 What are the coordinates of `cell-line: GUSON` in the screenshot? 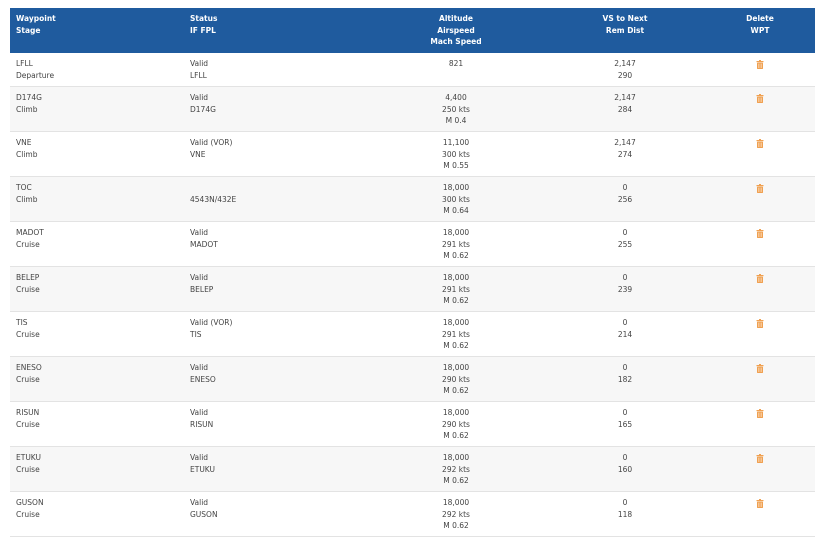 It's located at (30, 502).